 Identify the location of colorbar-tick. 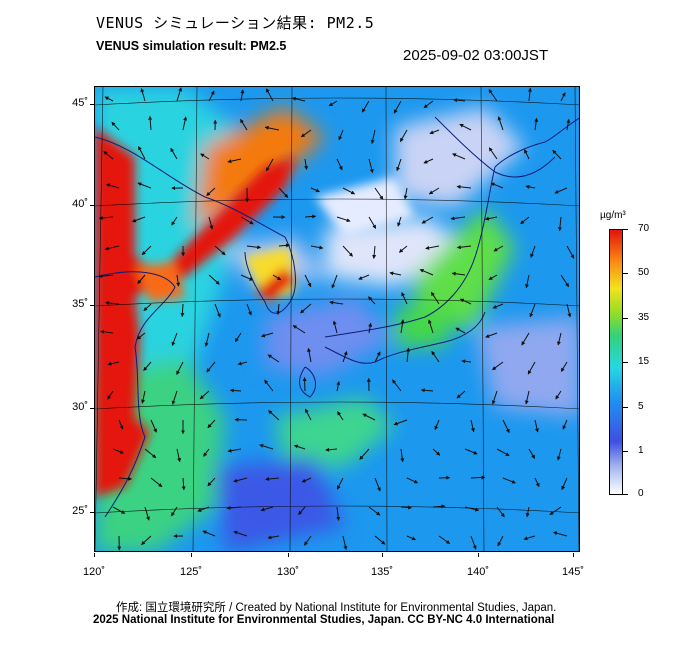
(625, 362).